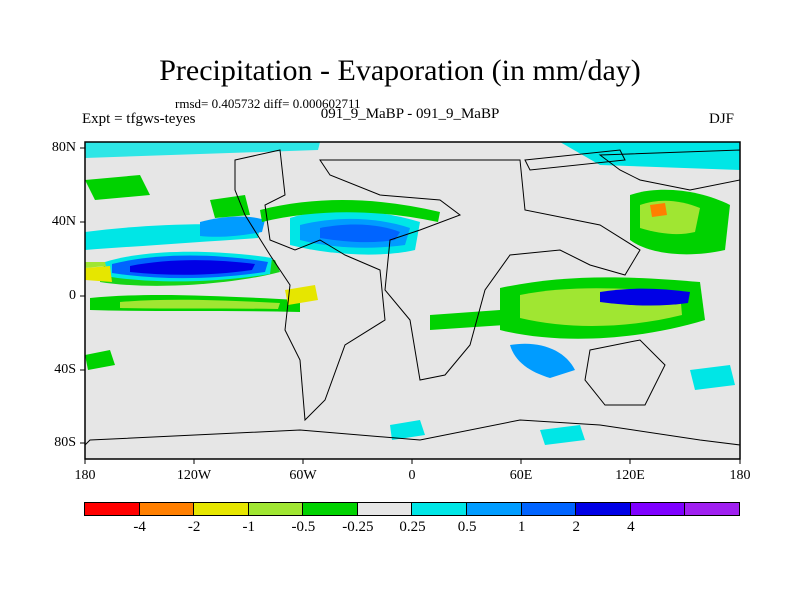  I want to click on lat-label: 80N, so click(63, 147).